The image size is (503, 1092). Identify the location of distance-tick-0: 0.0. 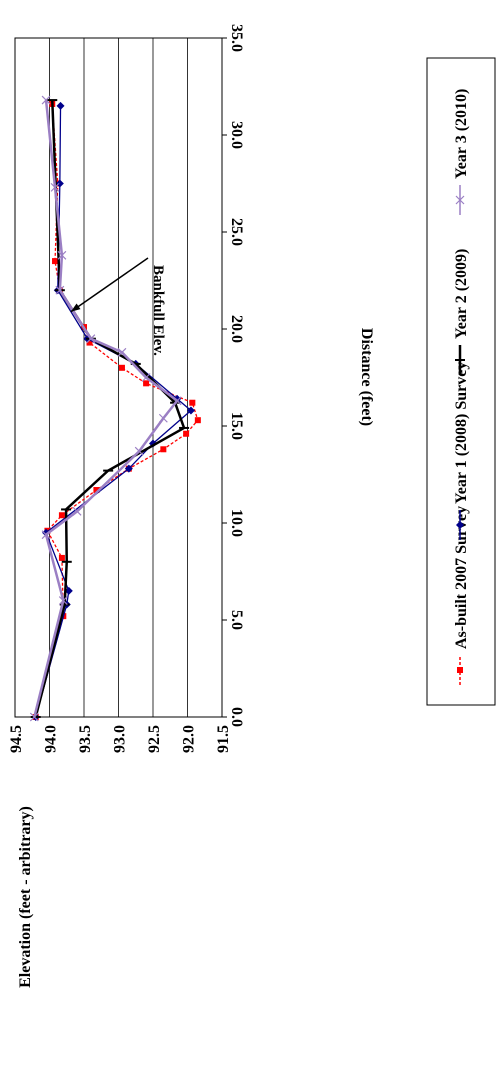
(236, 717).